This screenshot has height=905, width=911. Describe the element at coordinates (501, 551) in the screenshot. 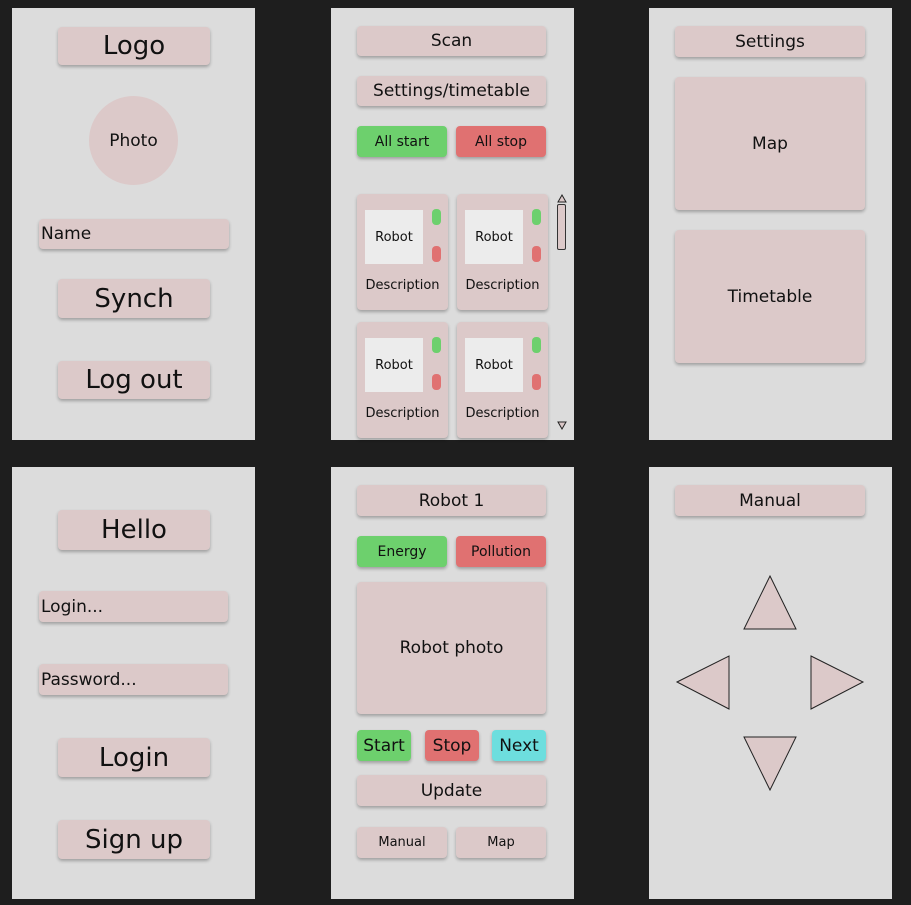

I see `pollution-button: Pollution` at that location.